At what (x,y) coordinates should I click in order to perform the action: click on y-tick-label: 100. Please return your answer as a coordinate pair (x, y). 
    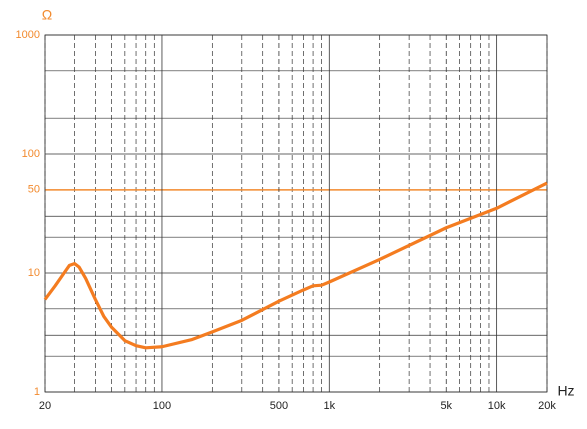
    Looking at the image, I should click on (31, 154).